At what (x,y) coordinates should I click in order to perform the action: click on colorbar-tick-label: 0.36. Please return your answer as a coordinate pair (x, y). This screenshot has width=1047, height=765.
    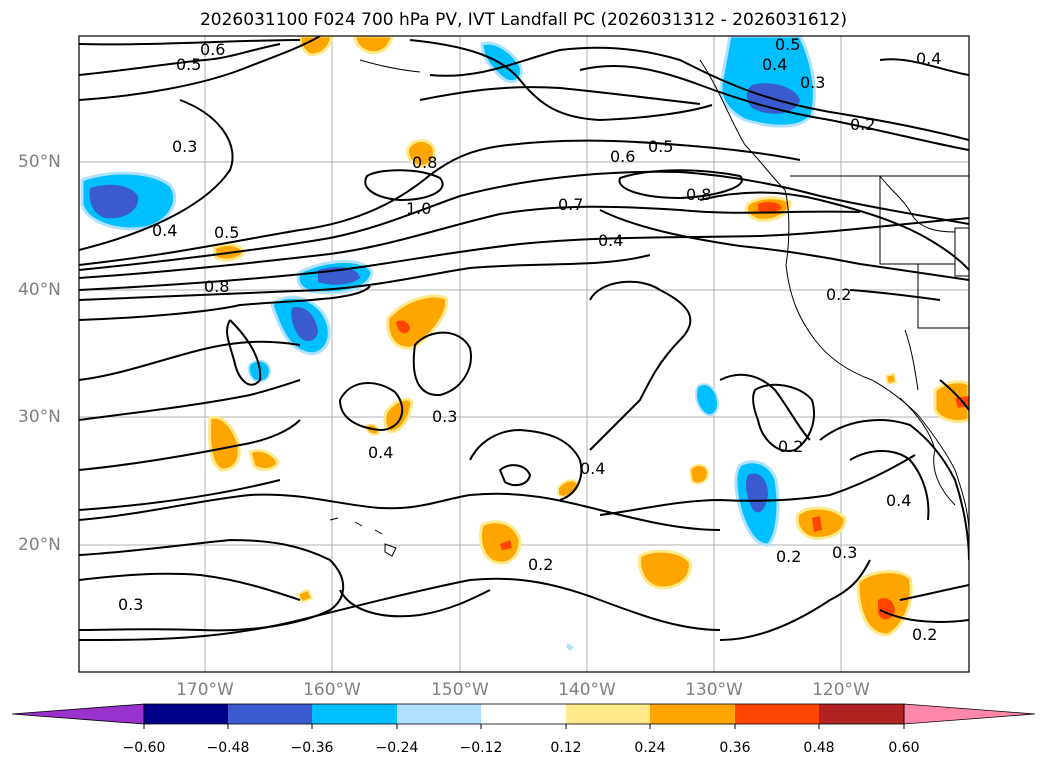
    Looking at the image, I should click on (735, 748).